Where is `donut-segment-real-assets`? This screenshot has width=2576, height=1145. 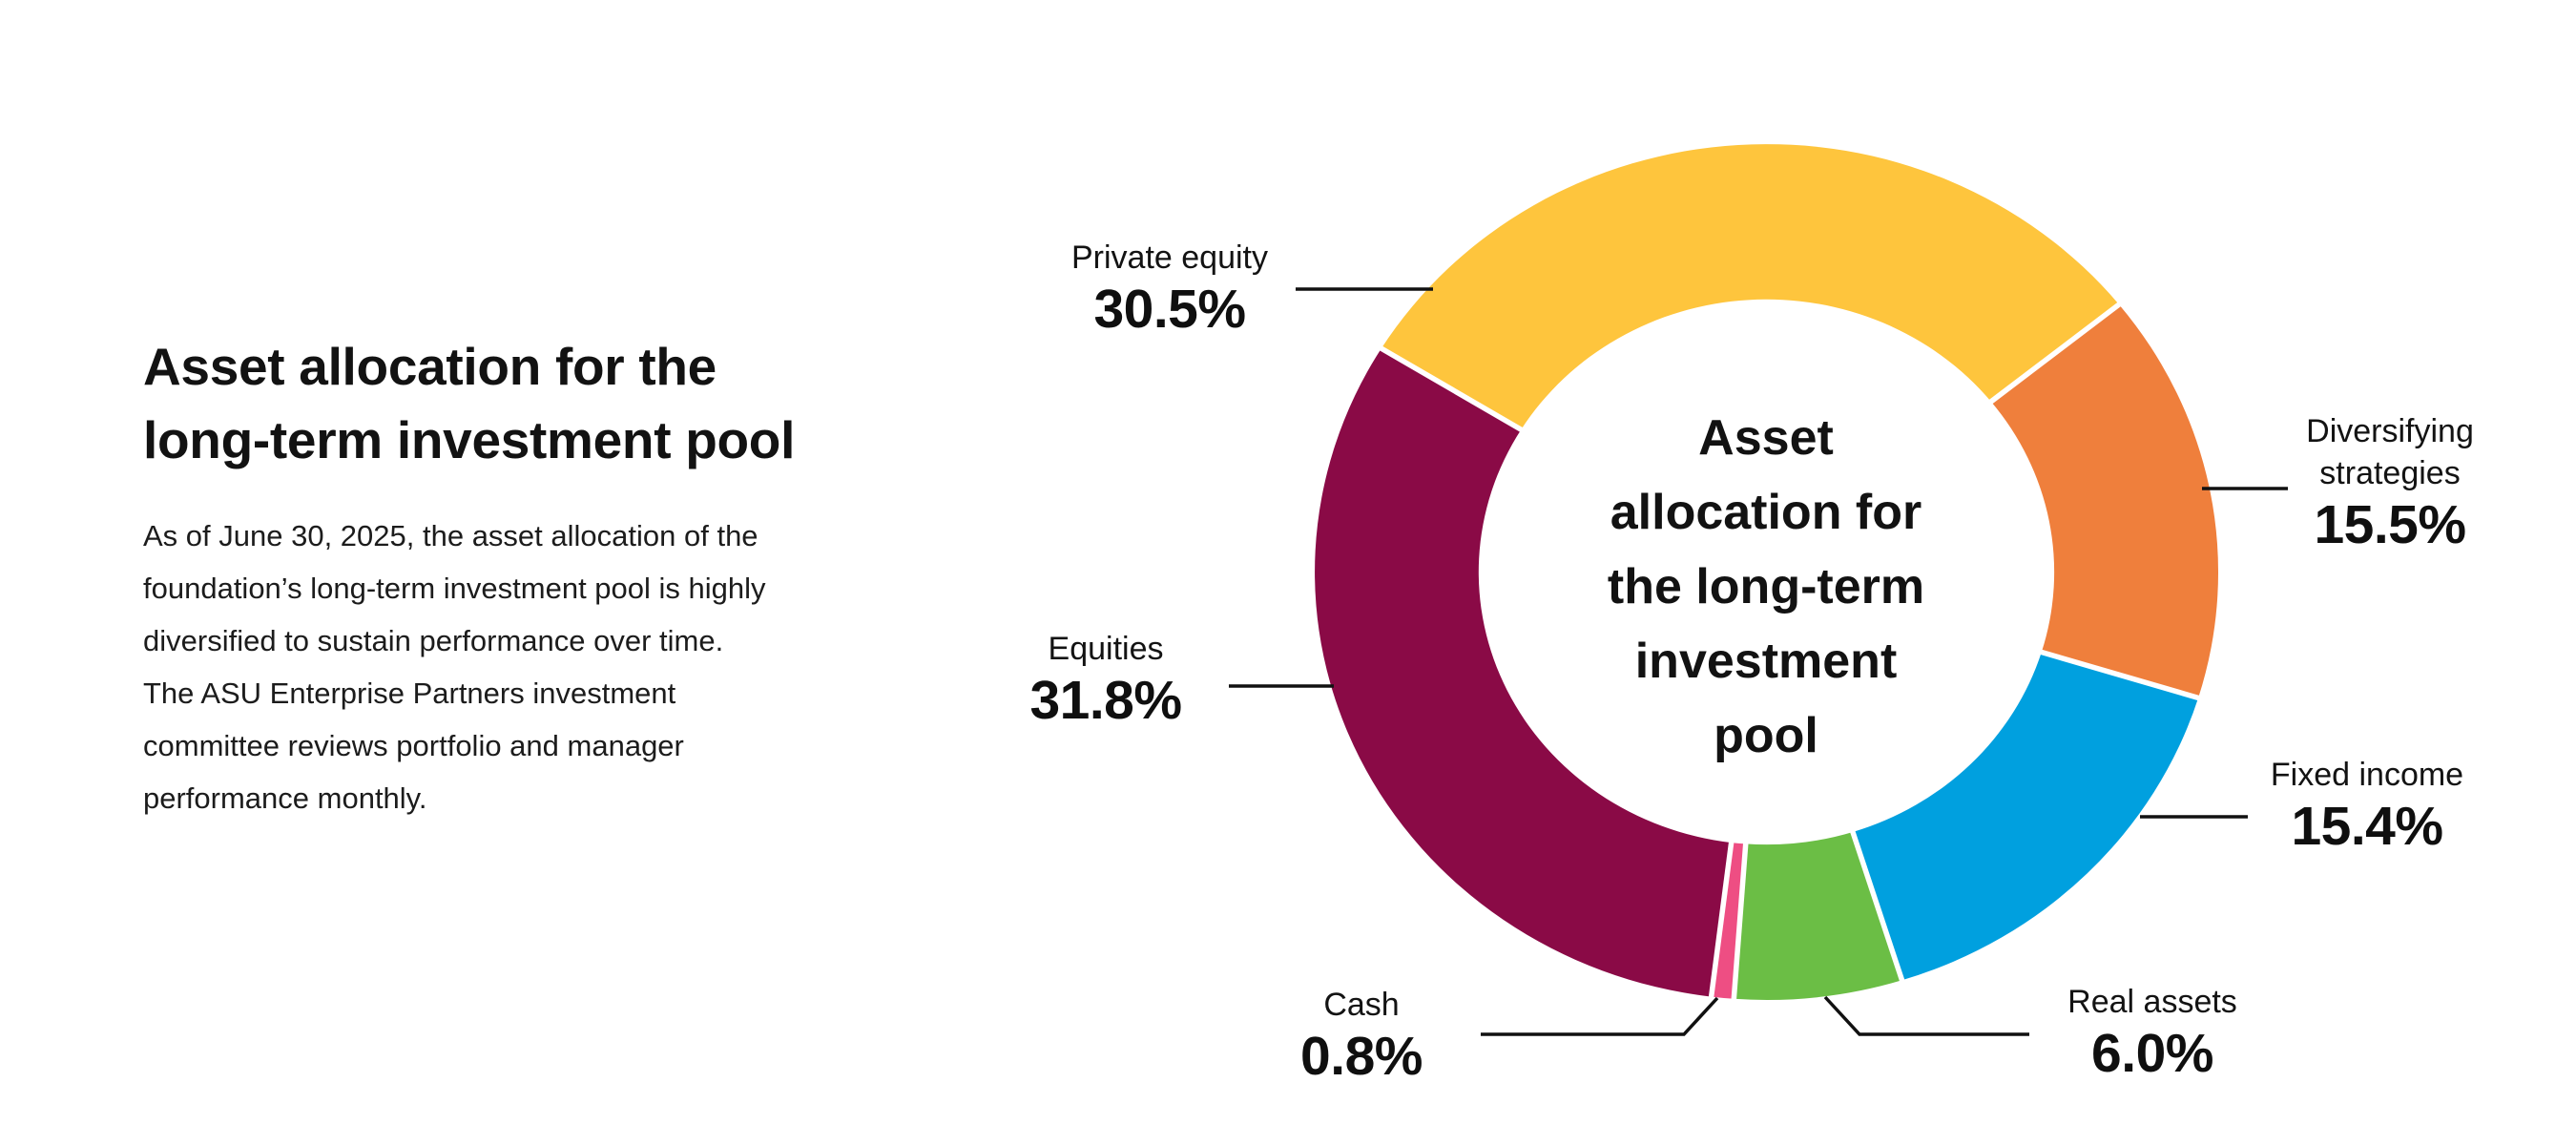 donut-segment-real-assets is located at coordinates (1818, 916).